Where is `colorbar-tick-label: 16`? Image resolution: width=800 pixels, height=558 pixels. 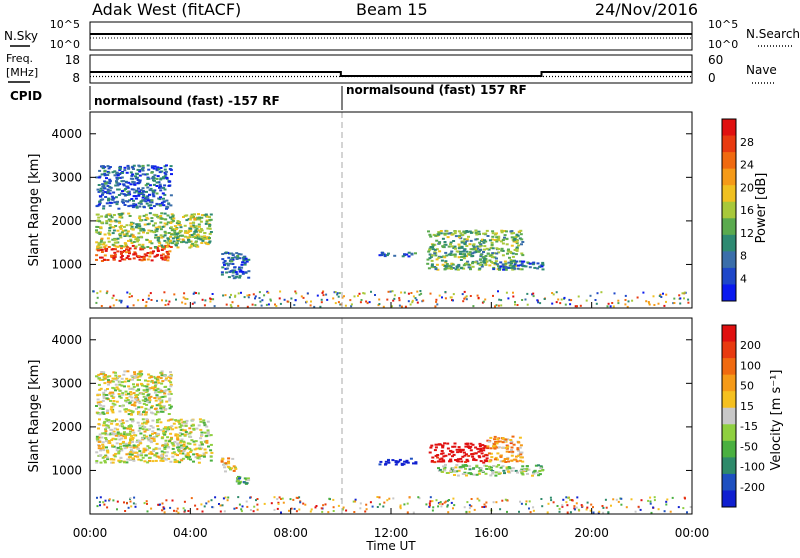
colorbar-tick-label: 16 is located at coordinates (747, 210).